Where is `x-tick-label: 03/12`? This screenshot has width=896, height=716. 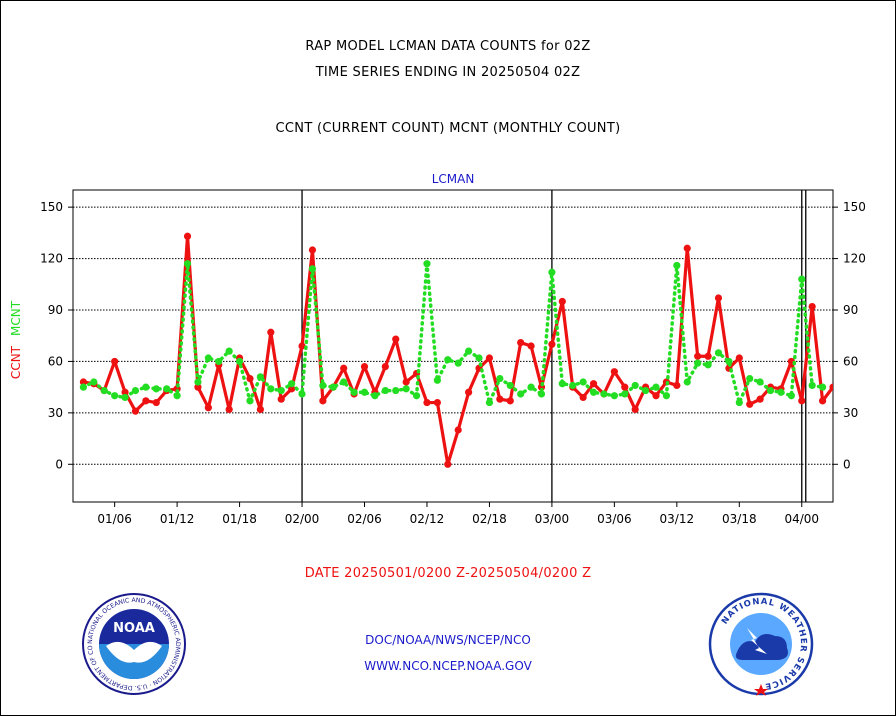 x-tick-label: 03/12 is located at coordinates (677, 519).